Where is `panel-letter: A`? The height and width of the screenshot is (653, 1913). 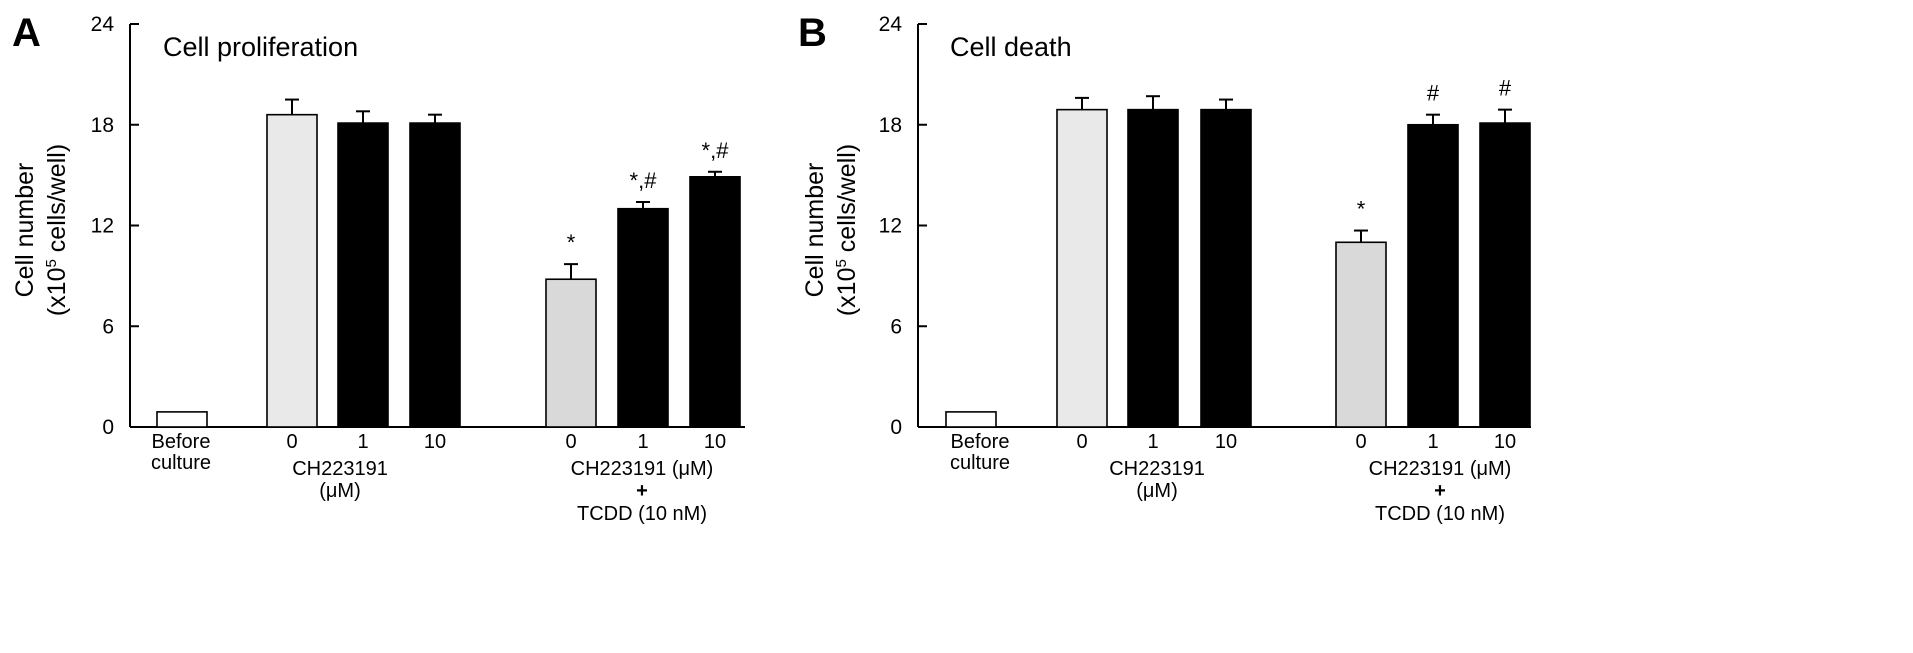 panel-letter: A is located at coordinates (26, 33).